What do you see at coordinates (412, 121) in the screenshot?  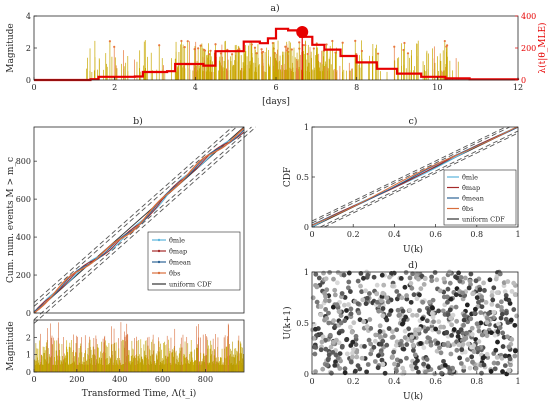 I see `panel-c-title: c)` at bounding box center [412, 121].